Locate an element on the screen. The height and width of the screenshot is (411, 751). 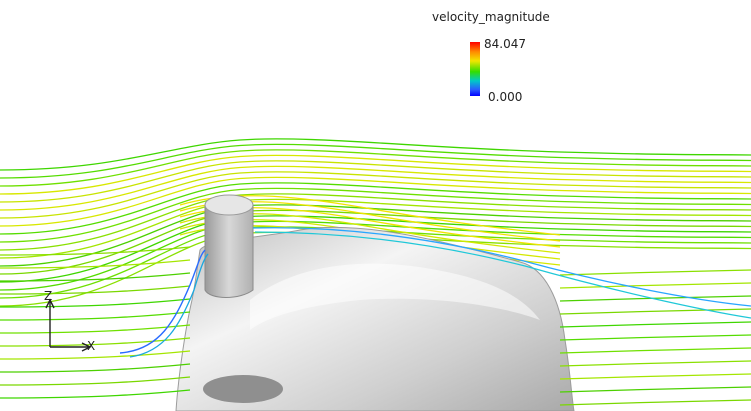
z-axis-arrowhead is located at coordinates (50, 303).